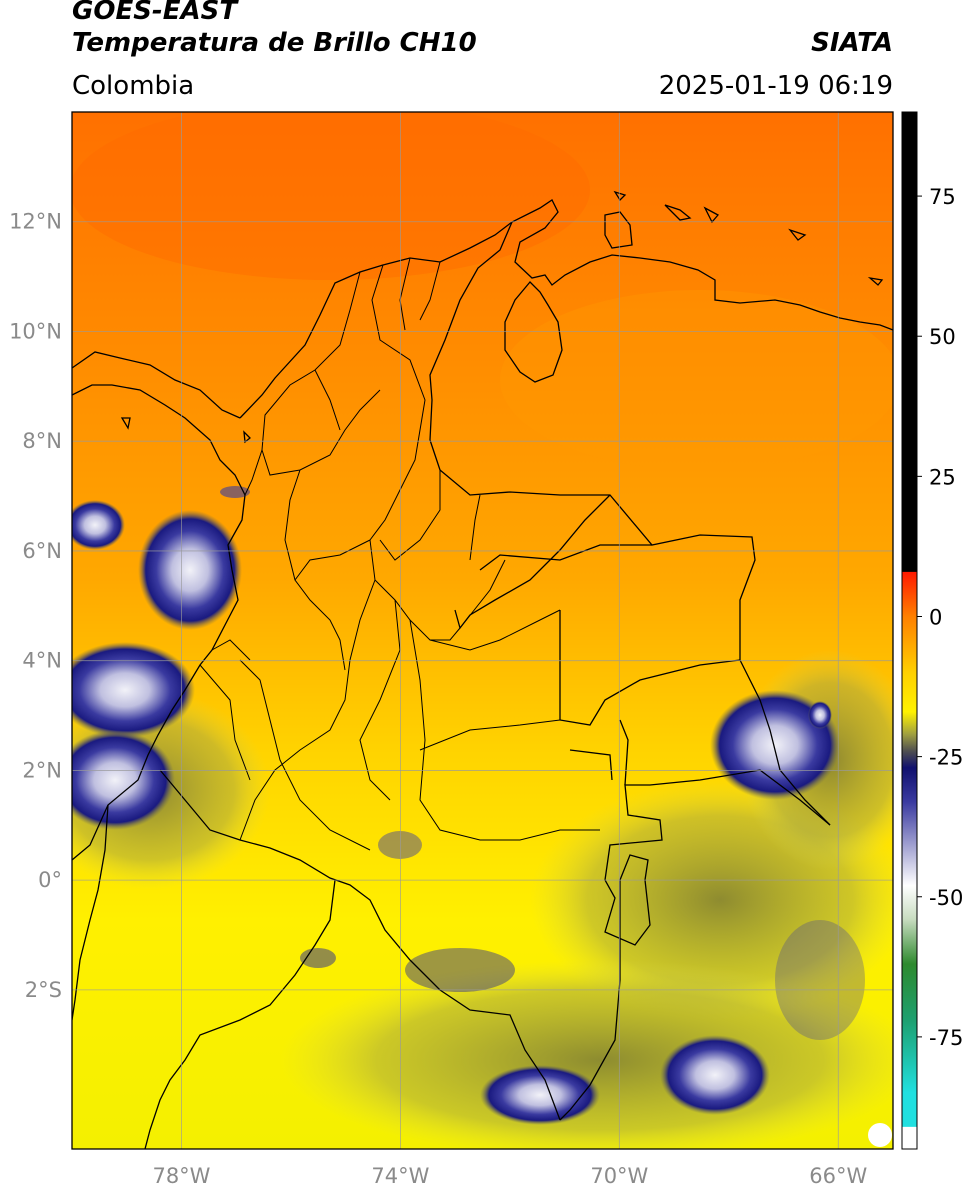  Describe the element at coordinates (838, 1176) in the screenshot. I see `lon-tick-label: 66°W` at that location.